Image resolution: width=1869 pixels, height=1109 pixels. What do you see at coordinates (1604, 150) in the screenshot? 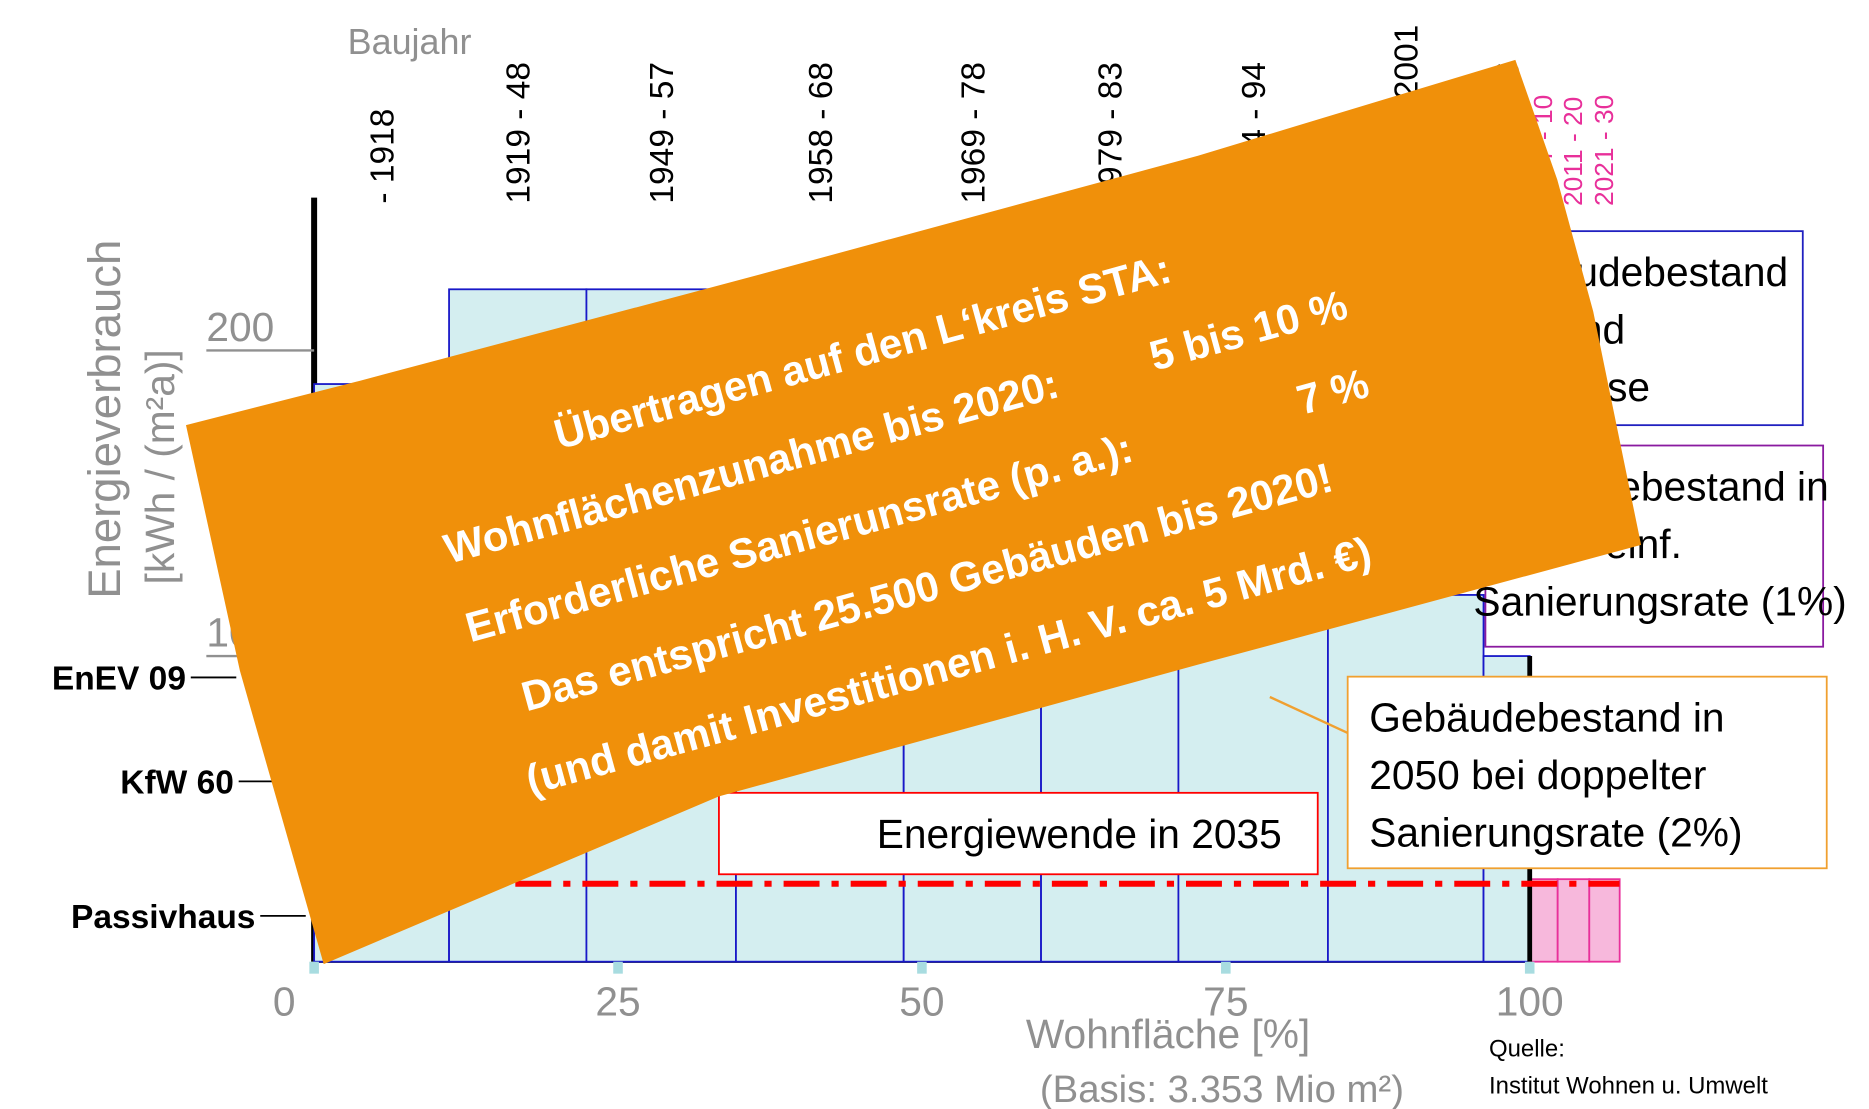
I see `category-label: 2021 - 30` at bounding box center [1604, 150].